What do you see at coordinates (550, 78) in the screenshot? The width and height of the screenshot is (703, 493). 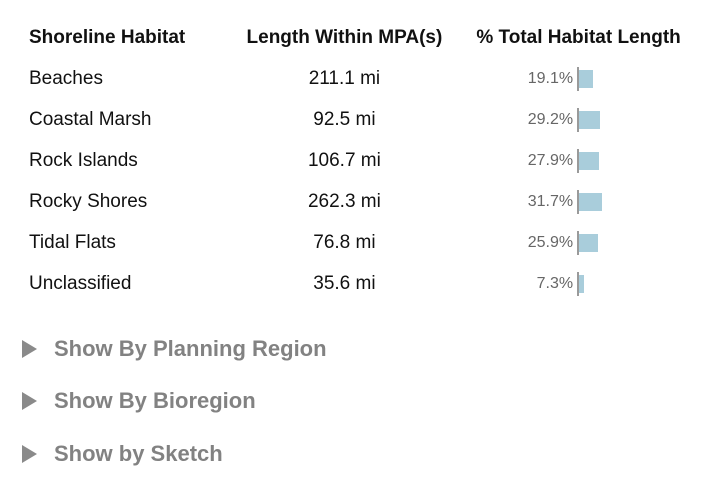 I see `percent-value: 19.1%` at bounding box center [550, 78].